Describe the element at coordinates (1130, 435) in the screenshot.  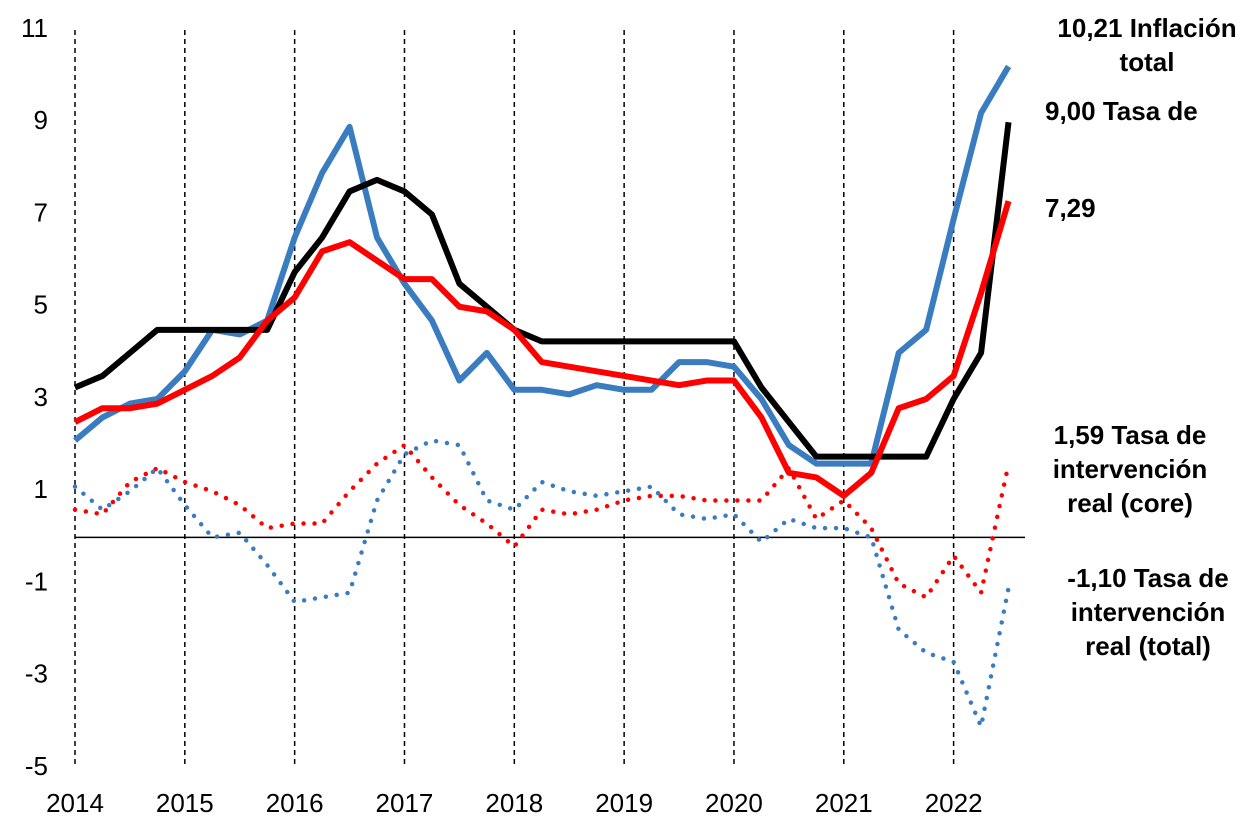
I see `end-label: 1,59 Tasa de` at that location.